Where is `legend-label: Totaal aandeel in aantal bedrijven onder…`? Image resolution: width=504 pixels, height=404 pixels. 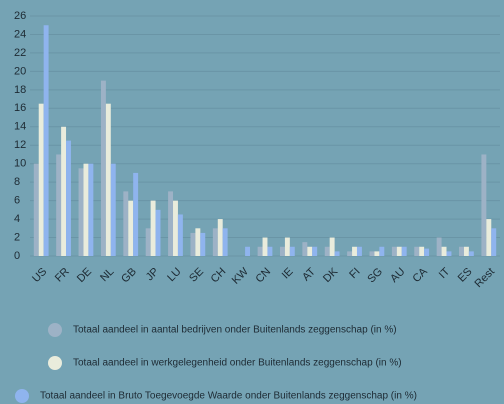
legend-label: Totaal aandeel in aantal bedrijven onder… is located at coordinates (235, 330).